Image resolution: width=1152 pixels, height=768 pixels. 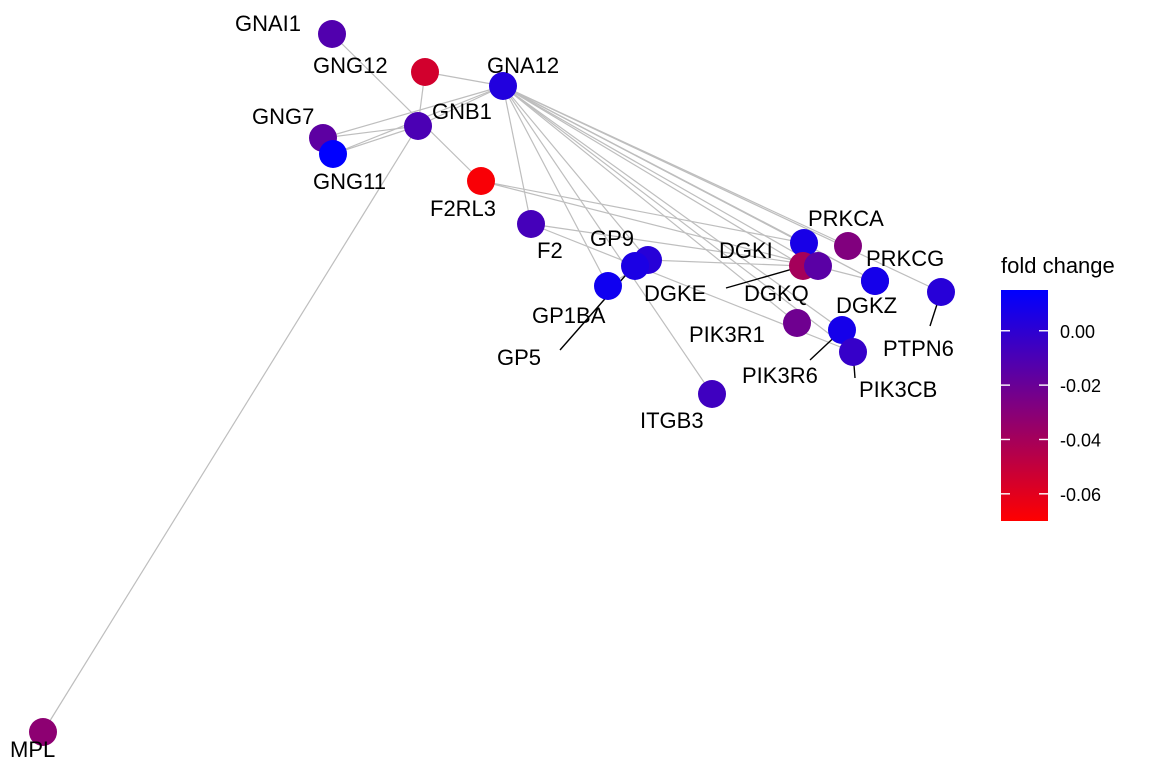 I want to click on edge-f2rl3-dgki, so click(x=642, y=212).